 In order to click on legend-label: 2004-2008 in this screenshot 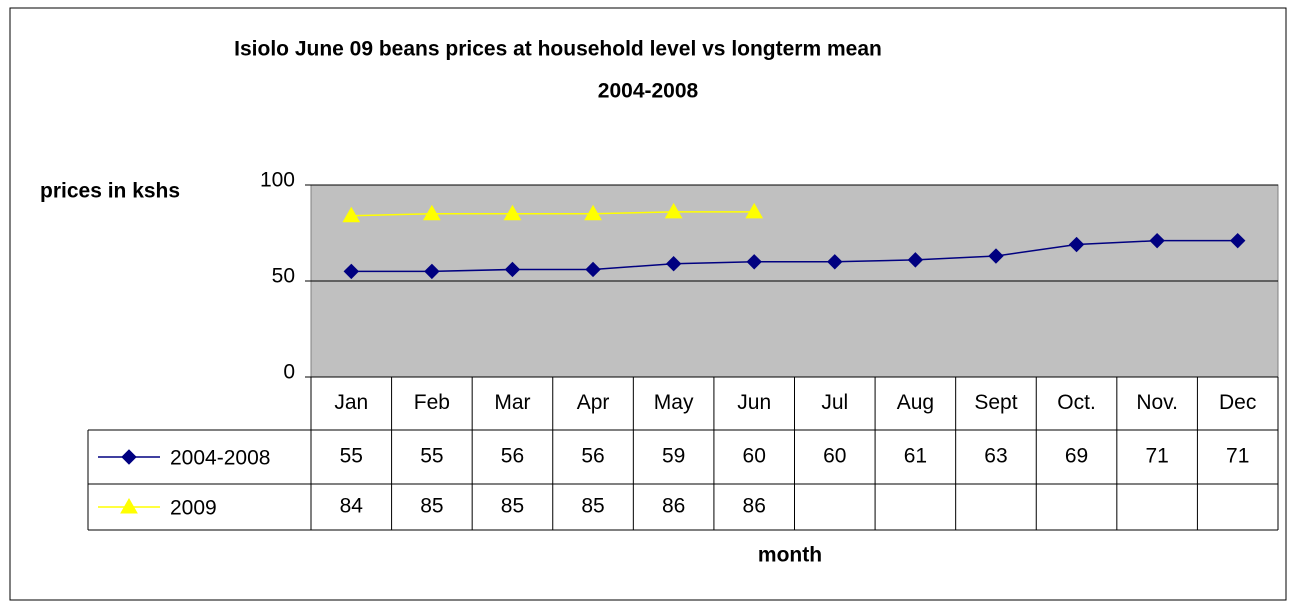, I will do `click(220, 458)`.